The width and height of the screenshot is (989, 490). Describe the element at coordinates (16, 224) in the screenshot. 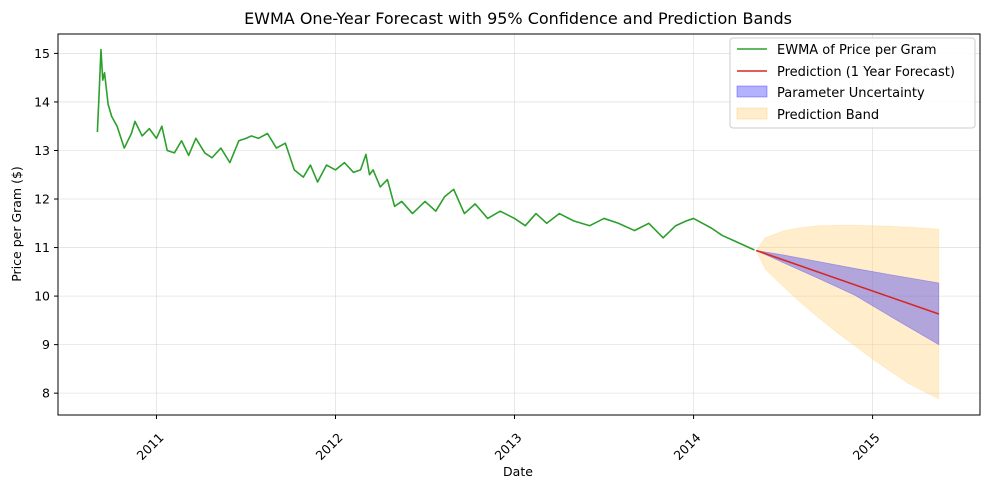

I see `y-axis-label: Price per Gram ($)` at that location.